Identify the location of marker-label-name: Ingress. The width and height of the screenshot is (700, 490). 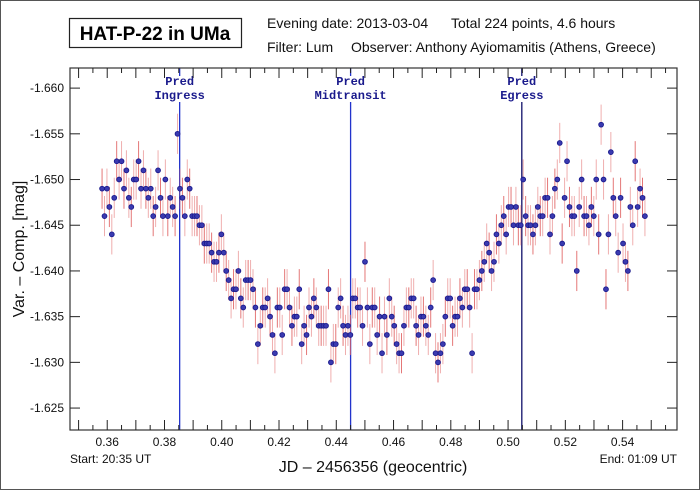
(179, 96).